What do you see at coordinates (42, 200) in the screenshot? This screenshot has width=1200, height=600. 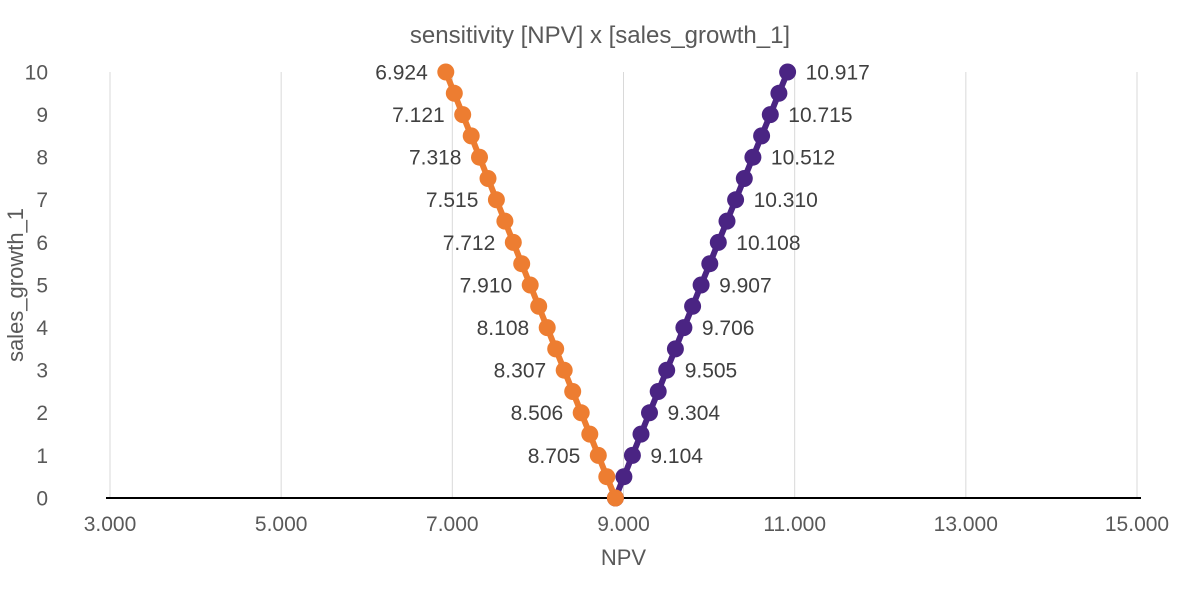 I see `y-tick-label: 7` at bounding box center [42, 200].